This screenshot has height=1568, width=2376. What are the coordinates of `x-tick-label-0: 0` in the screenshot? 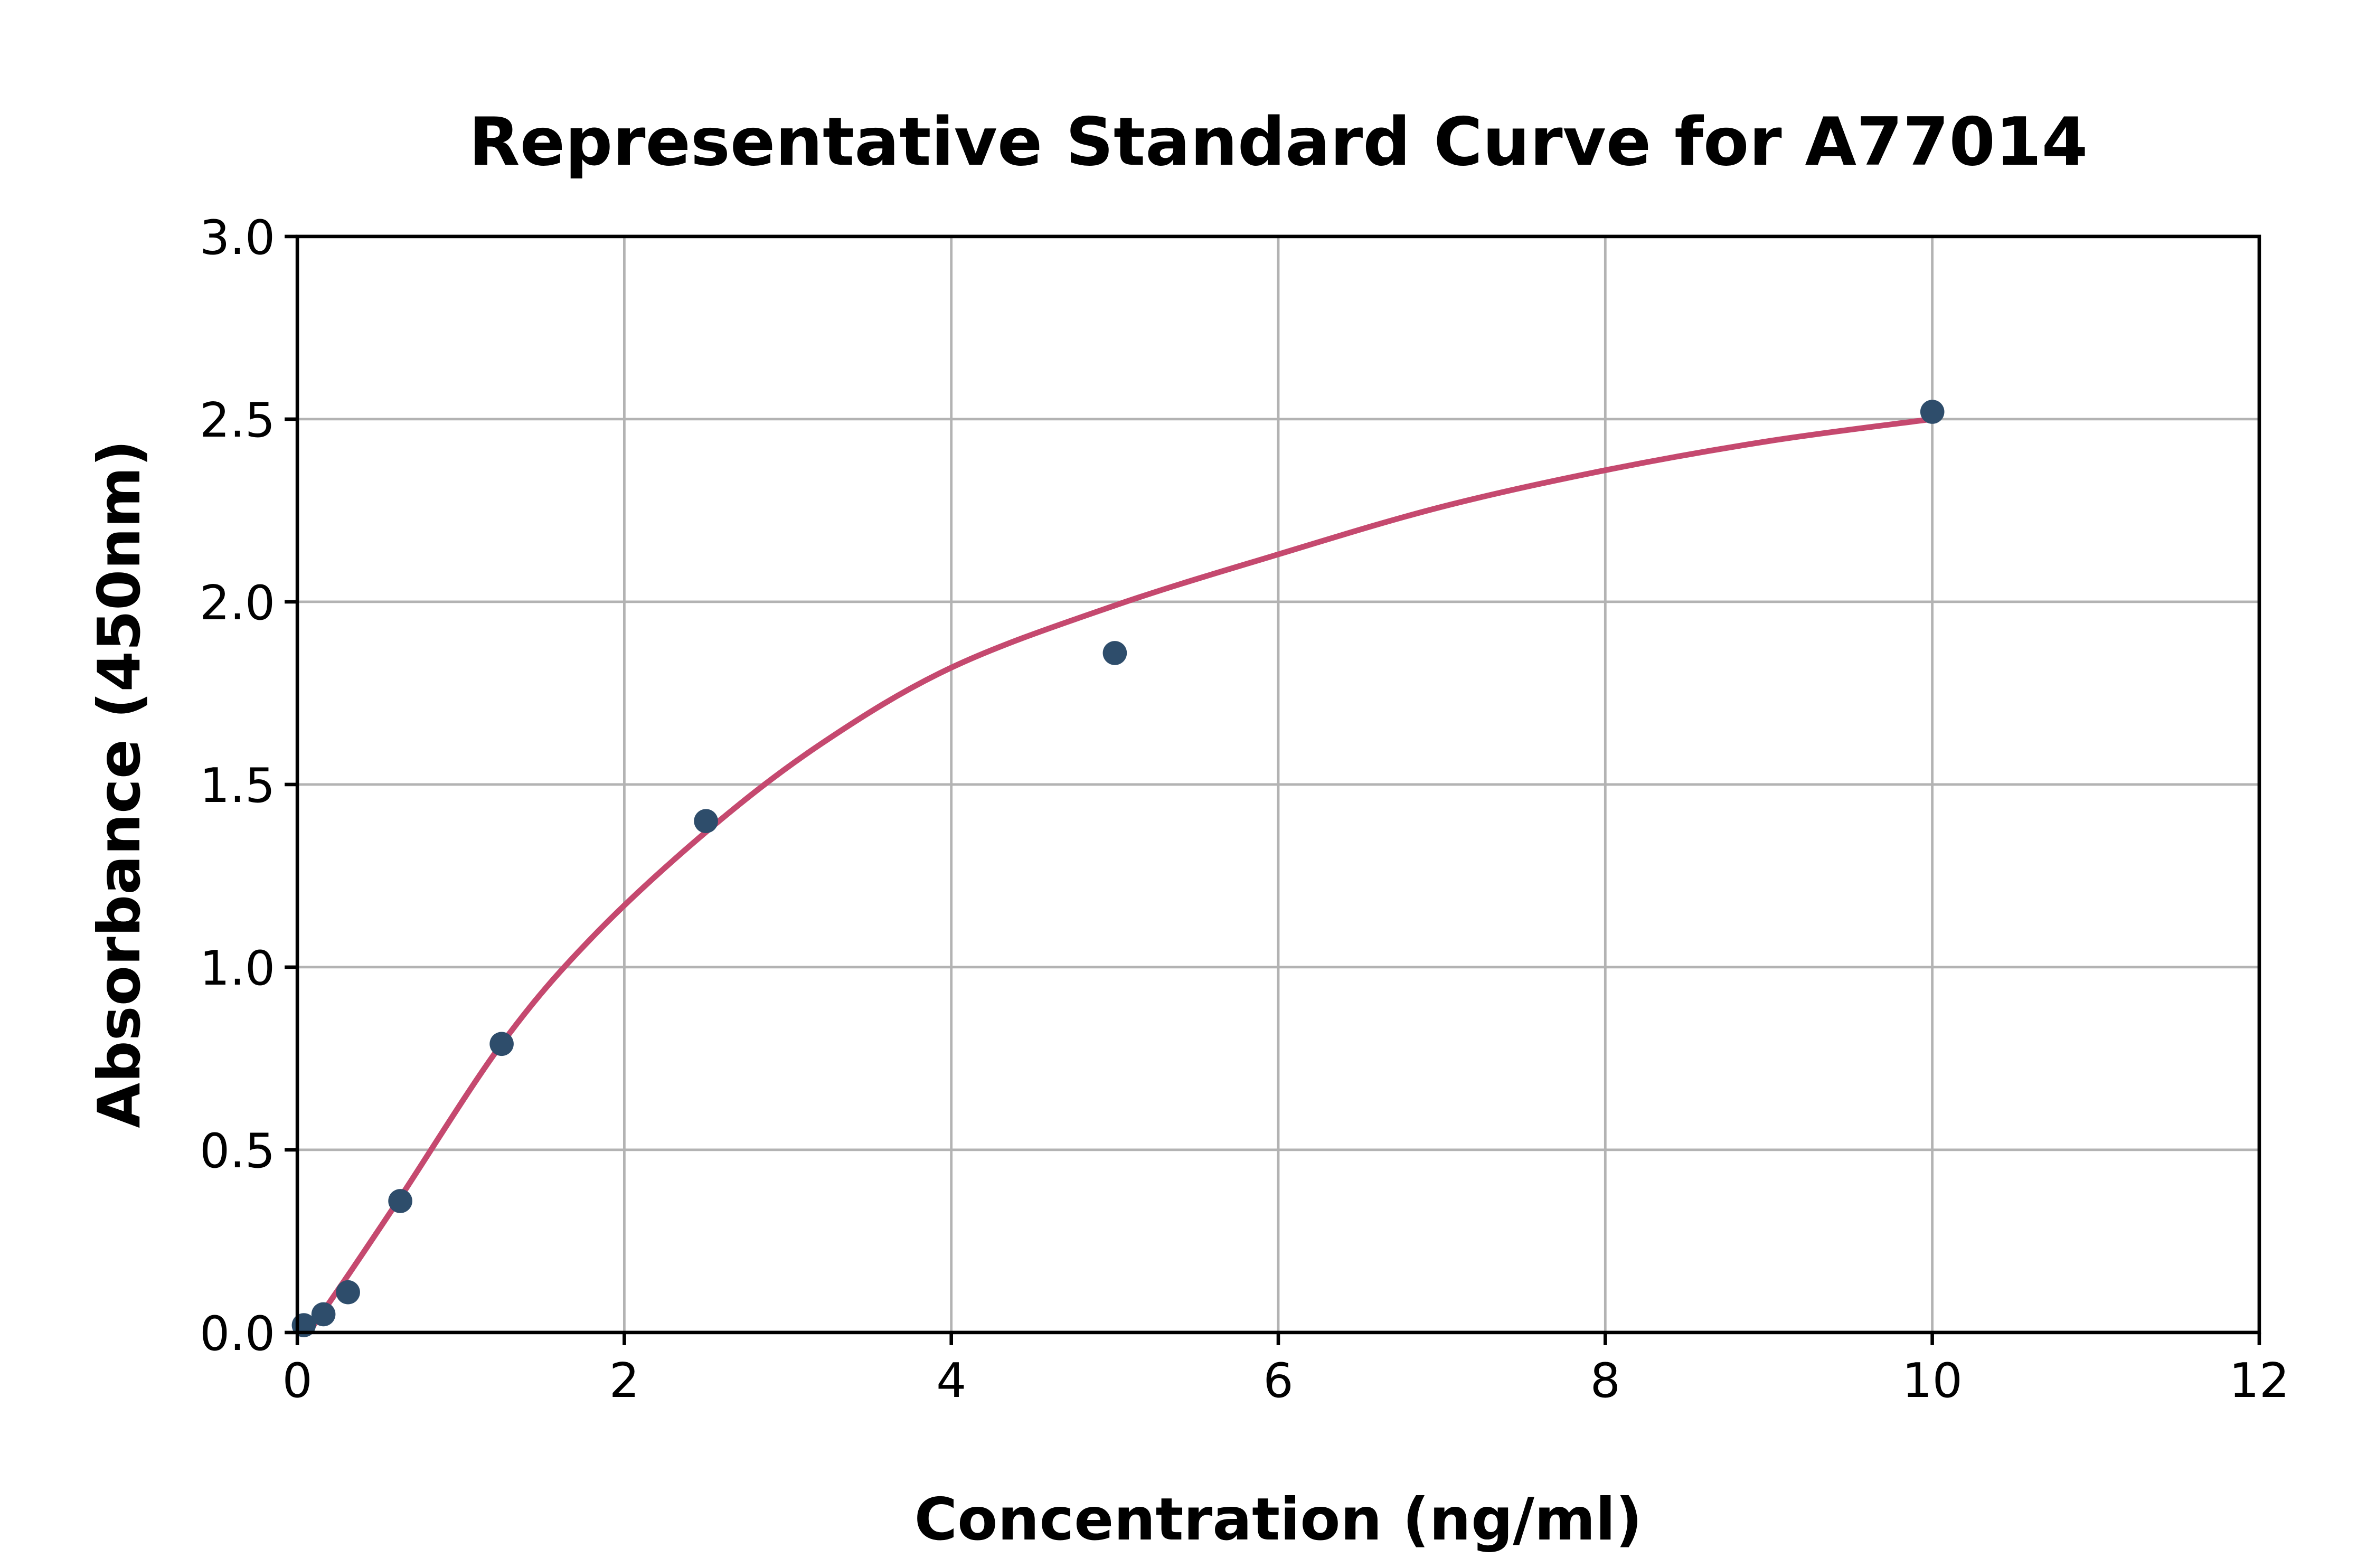 It's located at (297, 1381).